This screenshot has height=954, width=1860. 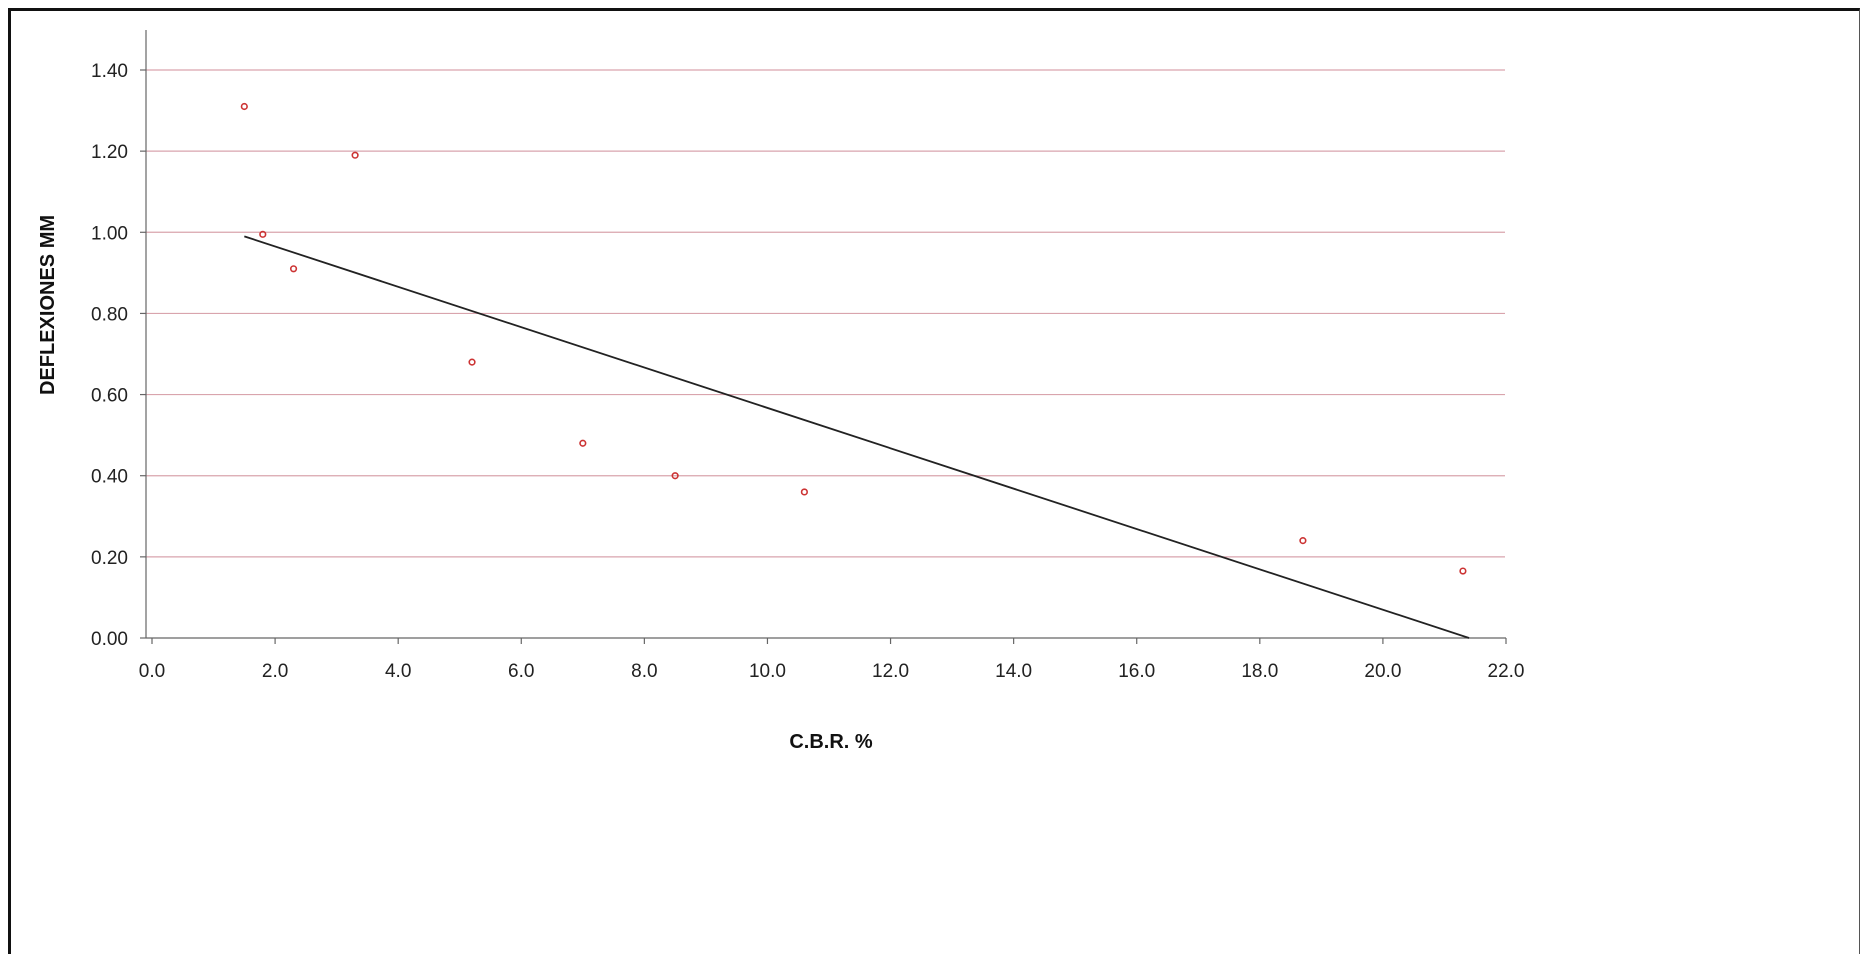 I want to click on x-tick-label: 0.0, so click(x=152, y=671).